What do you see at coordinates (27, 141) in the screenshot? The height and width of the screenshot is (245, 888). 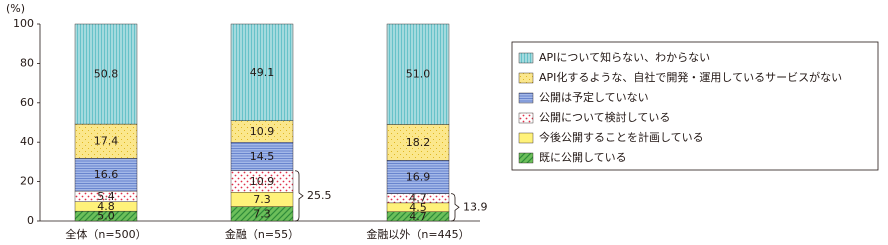 I see `y-tick-label: 40` at bounding box center [27, 141].